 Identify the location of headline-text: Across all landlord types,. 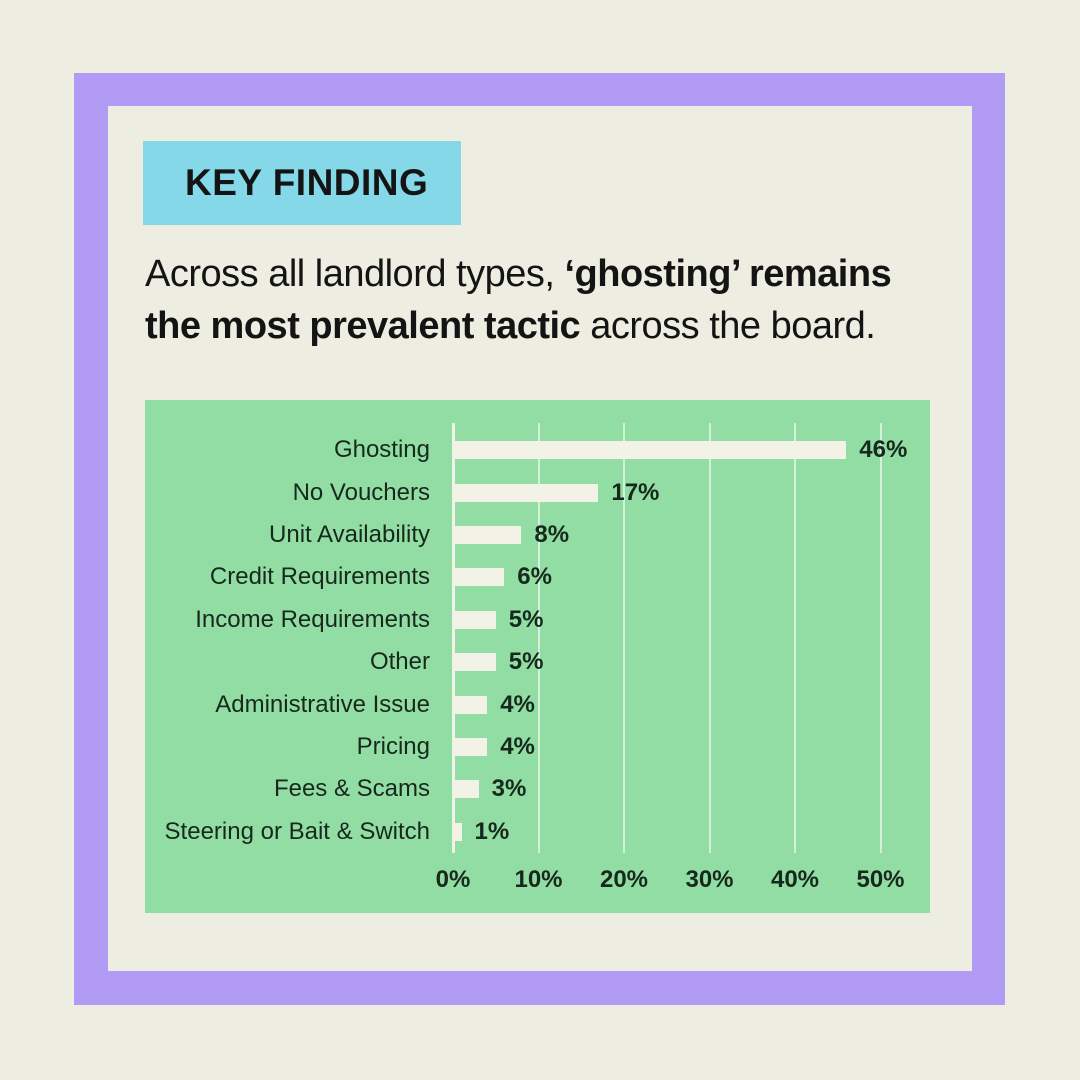
(355, 274).